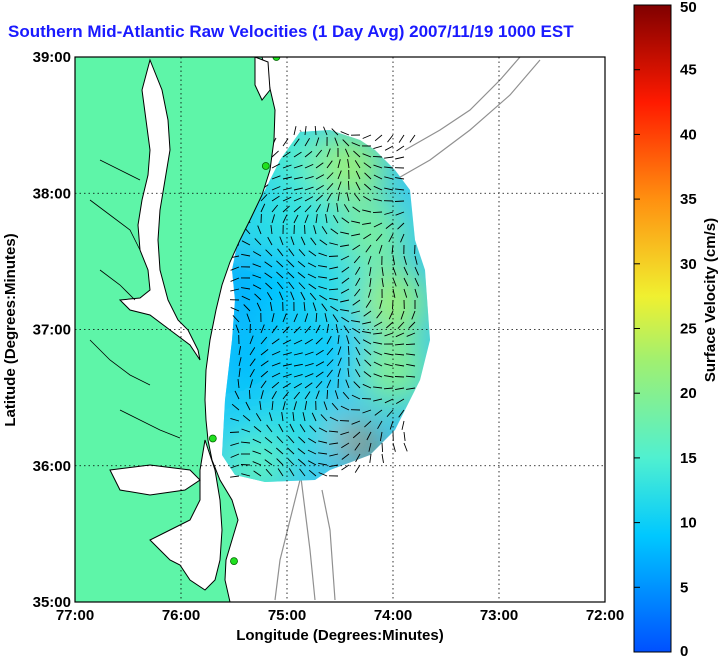 The width and height of the screenshot is (724, 659). What do you see at coordinates (688, 134) in the screenshot?
I see `colorbar-tick-label: 40` at bounding box center [688, 134].